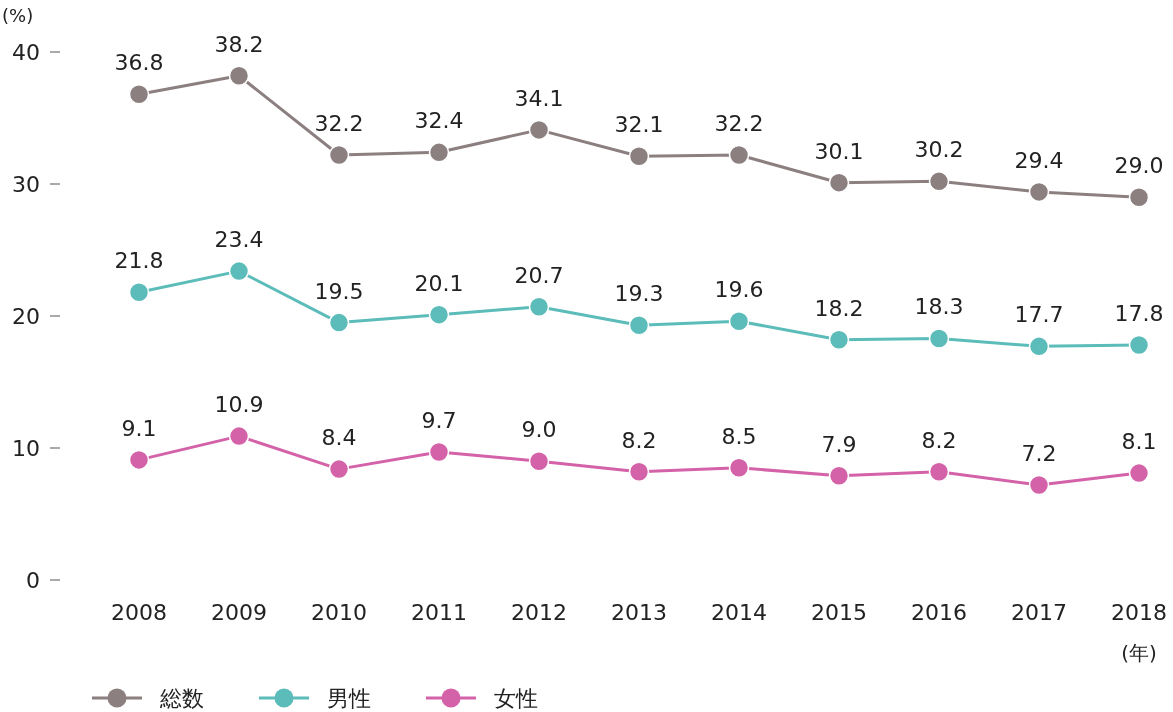  I want to click on data-label: 17.7, so click(1039, 315).